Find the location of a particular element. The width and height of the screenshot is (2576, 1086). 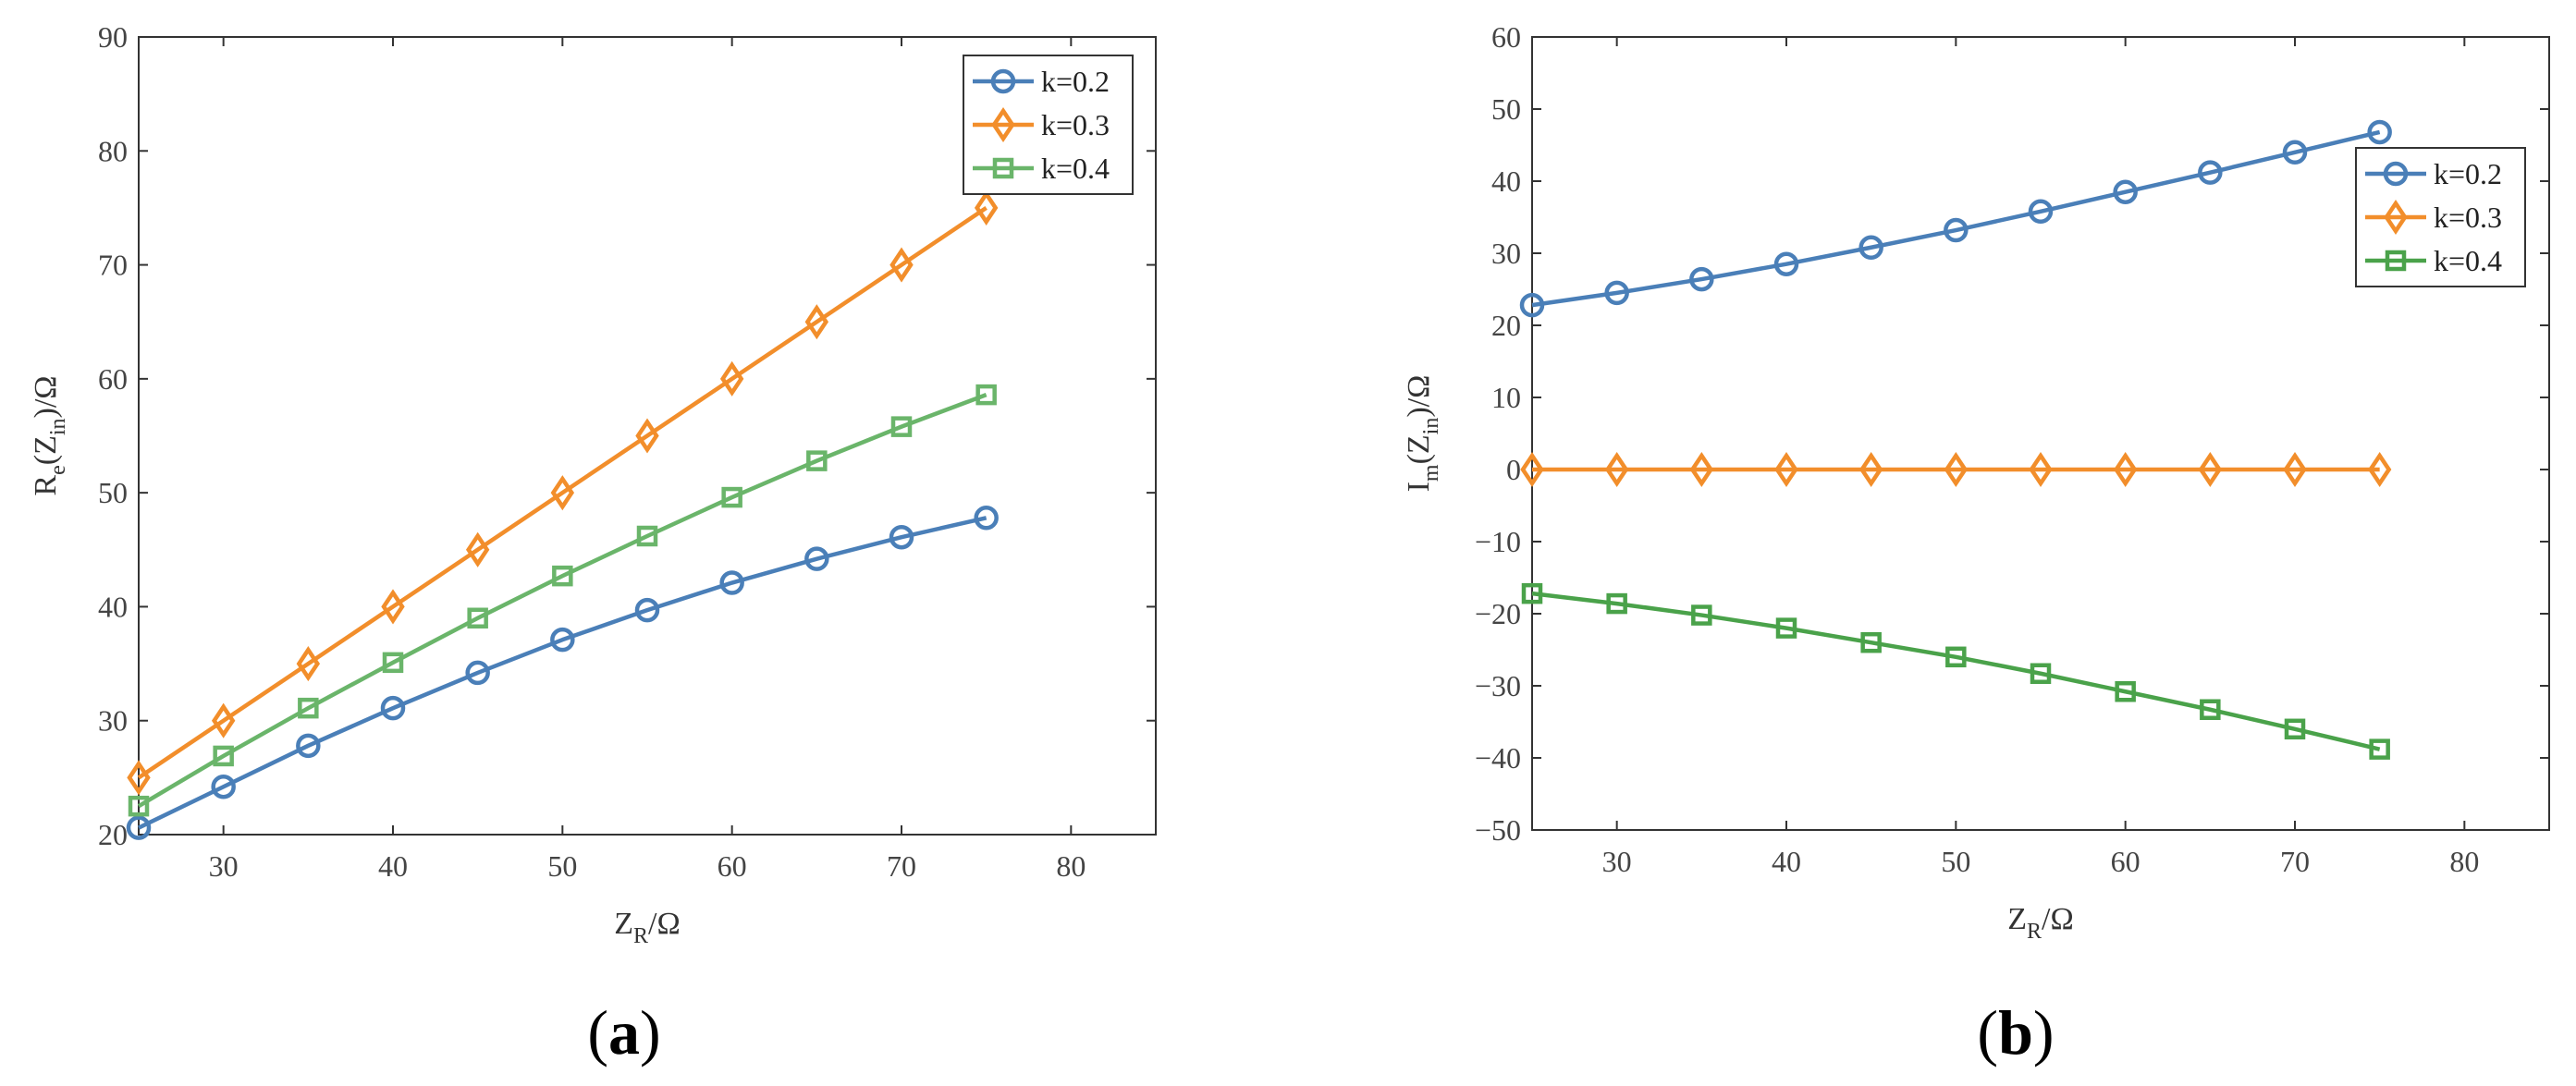

legend-entry-k=0.4: k=0.4 is located at coordinates (2433, 260).